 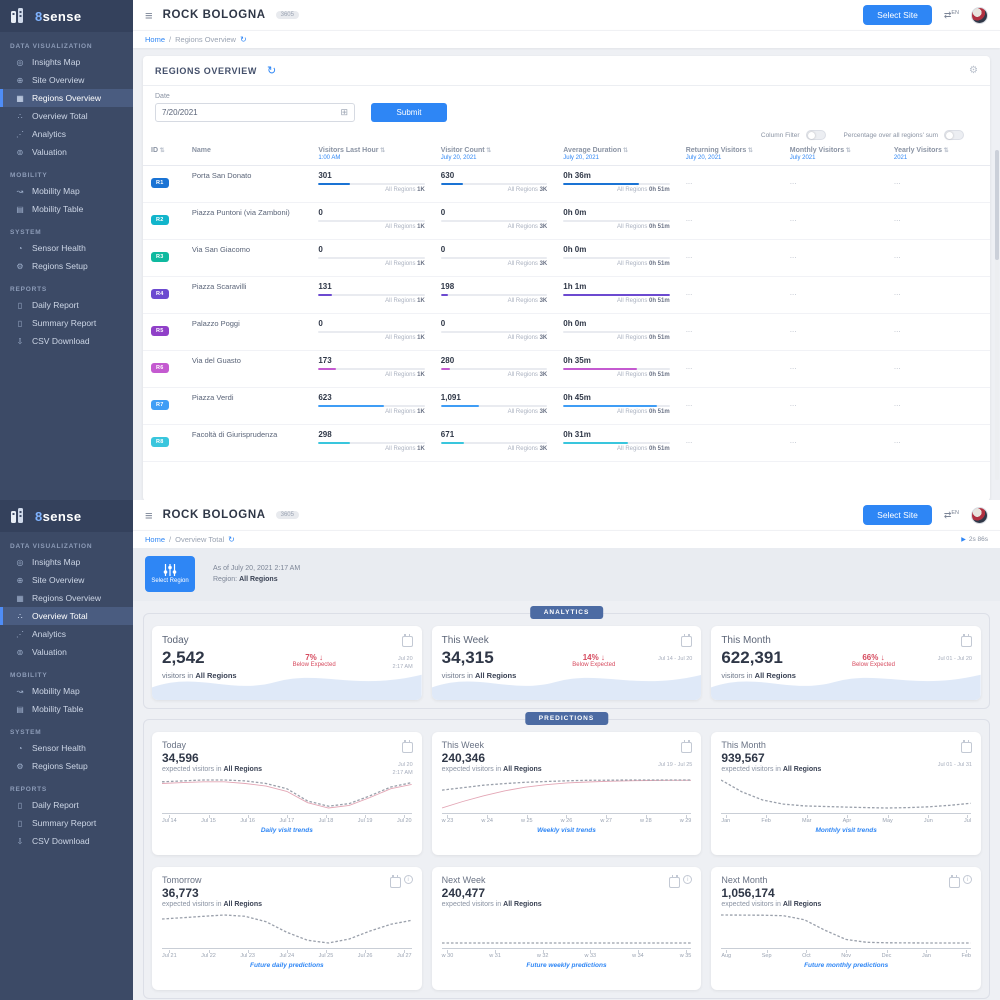 What do you see at coordinates (287, 687) in the screenshot?
I see `wave-decoration` at bounding box center [287, 687].